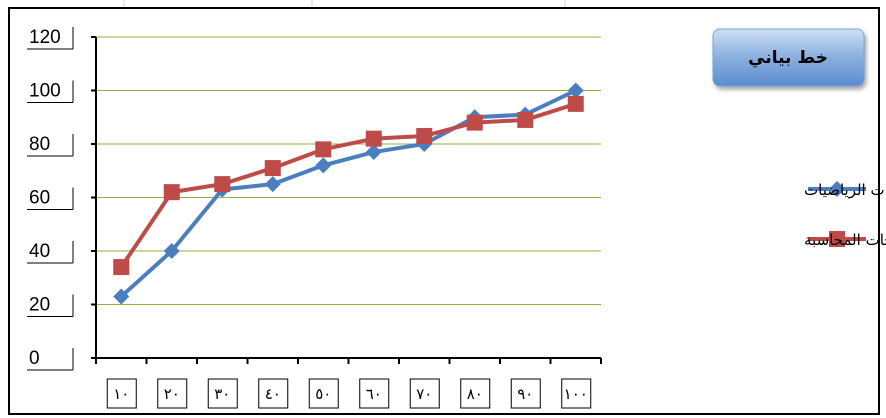 This screenshot has height=418, width=886. I want to click on x-axis-ticks: ١٠ ٢٠ ٣٠ ٤٠ ٥٠ ٦٠ ٧٠ ٨٠ ٩٠ ١٠٠, so click(348, 383).